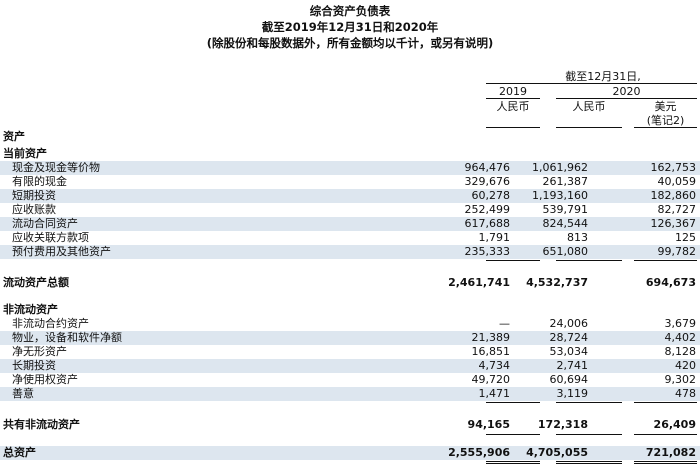 This screenshot has width=700, height=468. What do you see at coordinates (513, 127) in the screenshot?
I see `header-rule-2019-b` at bounding box center [513, 127].